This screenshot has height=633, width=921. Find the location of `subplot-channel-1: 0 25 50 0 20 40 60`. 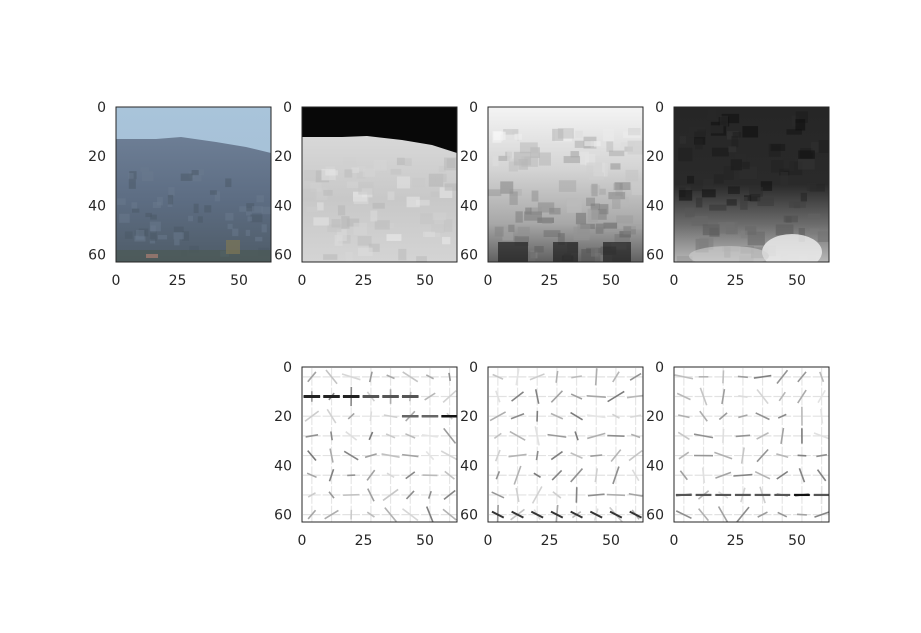

subplot-channel-1: 0 25 50 0 20 40 60 is located at coordinates (366, 194).